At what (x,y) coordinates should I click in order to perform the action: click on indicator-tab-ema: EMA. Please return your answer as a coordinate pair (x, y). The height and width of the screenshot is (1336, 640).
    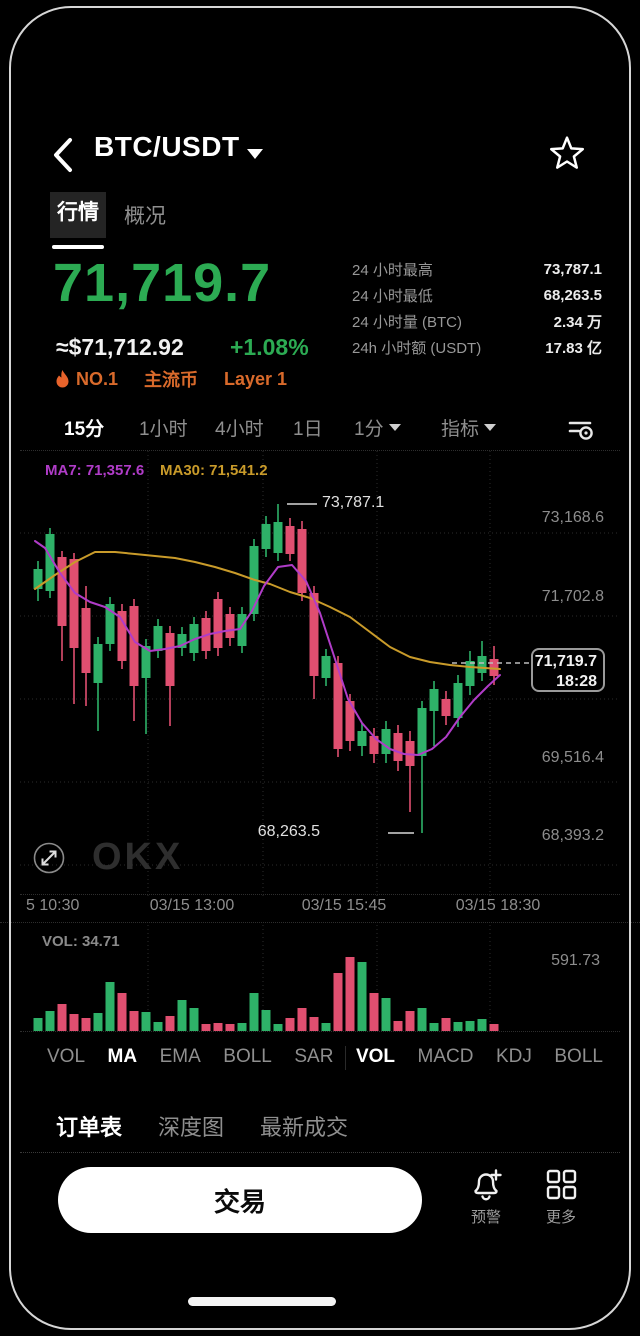
    Looking at the image, I should click on (180, 1056).